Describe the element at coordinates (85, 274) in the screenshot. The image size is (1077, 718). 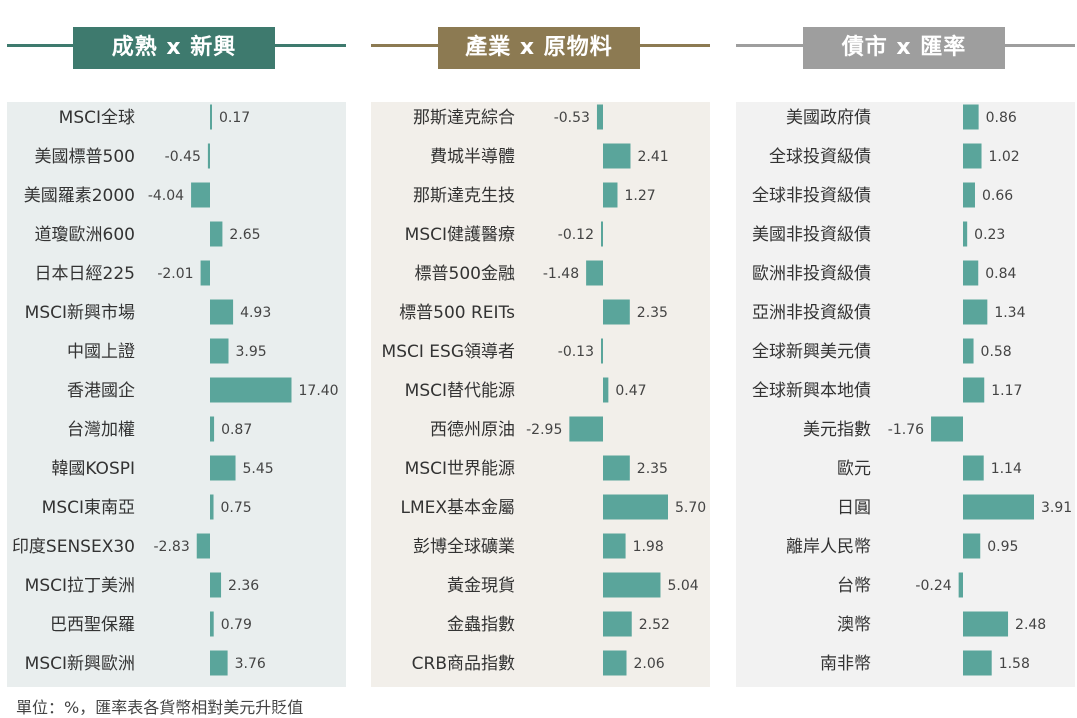
I see `category-label: 日本日經225` at that location.